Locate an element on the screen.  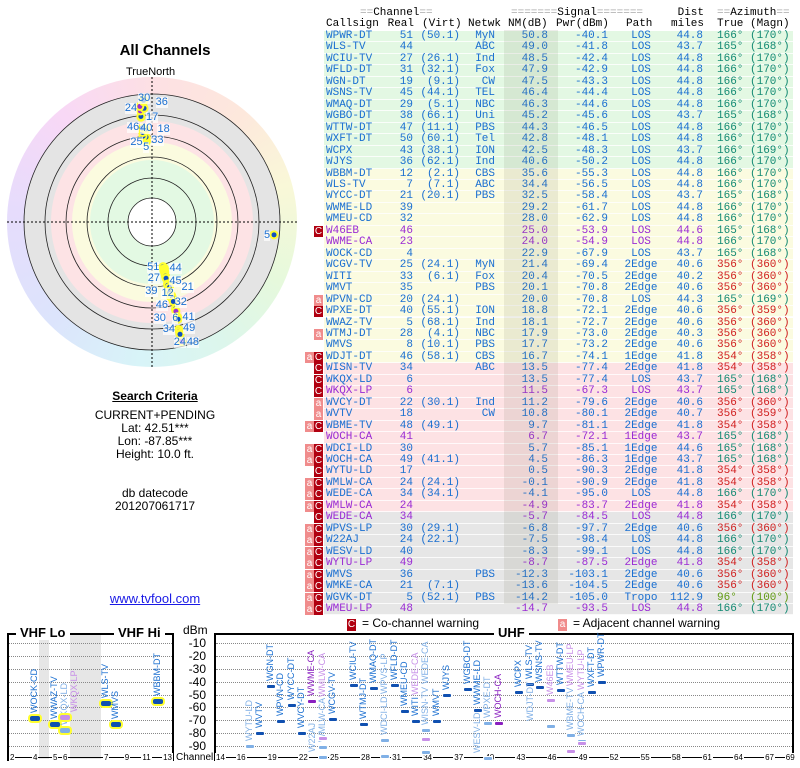
station-marker-label: WKQX-LP is located at coordinates (74, 691).